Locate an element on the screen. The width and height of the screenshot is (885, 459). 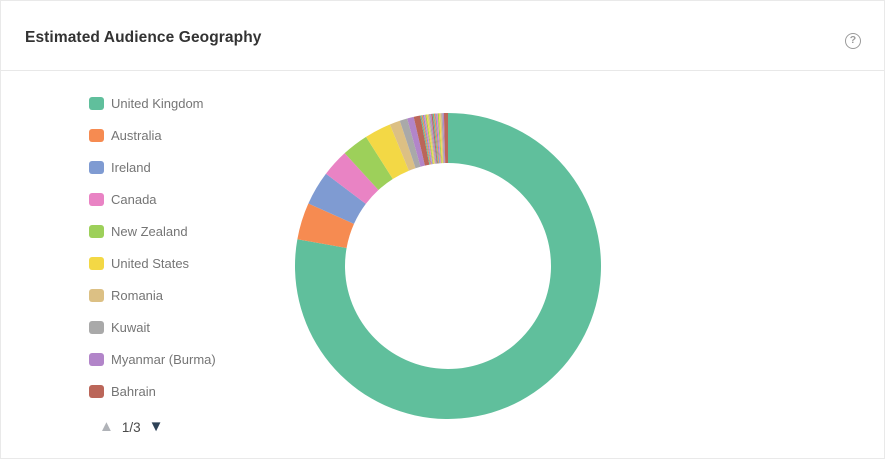
legend-item-label: United Kingdom is located at coordinates (157, 103).